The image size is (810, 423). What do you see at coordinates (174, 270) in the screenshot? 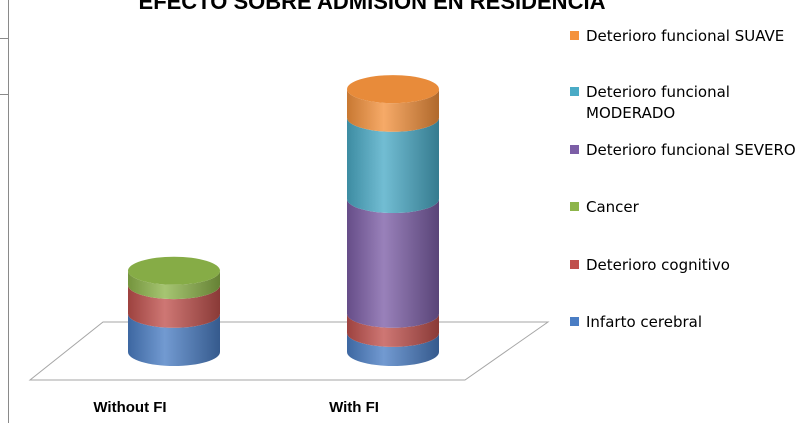
I see `bar-top-cap-without-fi` at bounding box center [174, 270].